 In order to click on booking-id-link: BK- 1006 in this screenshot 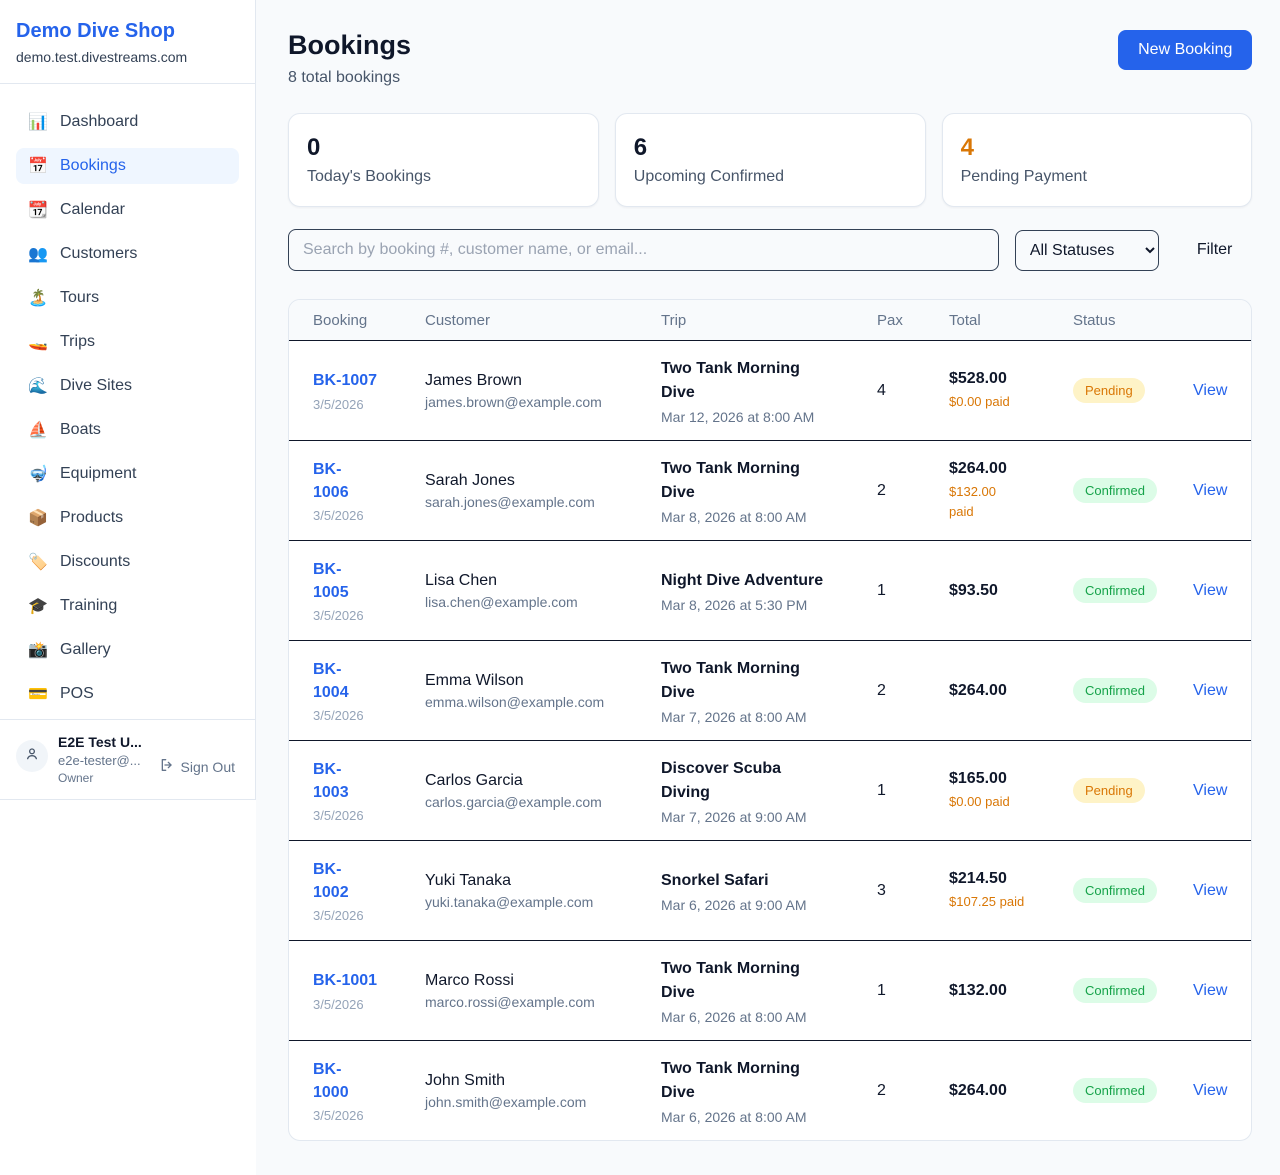, I will do `click(331, 480)`.